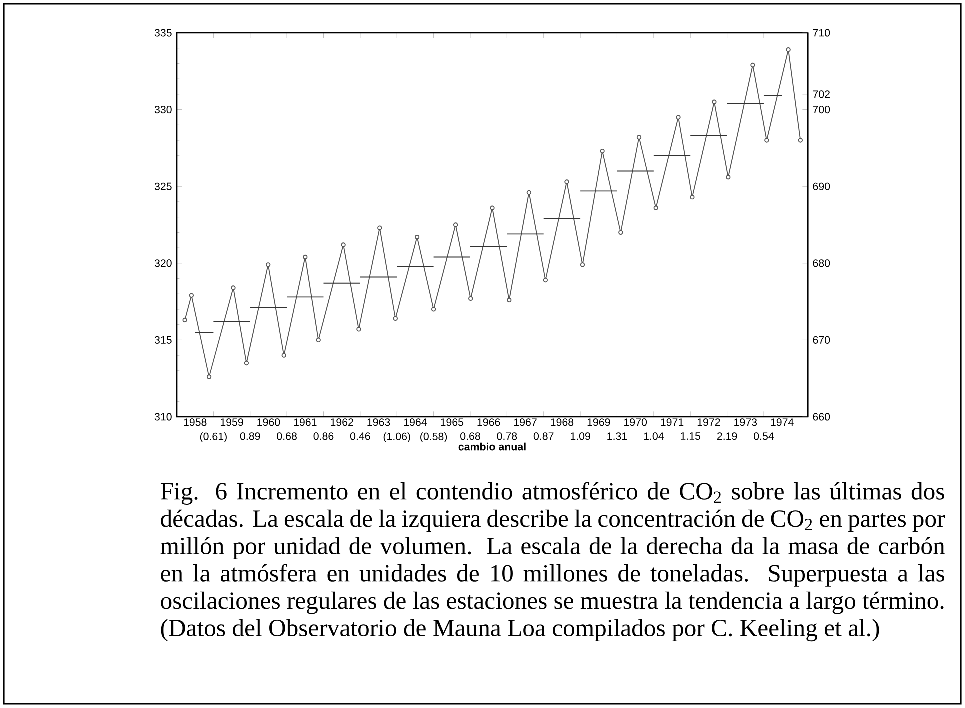 The height and width of the screenshot is (708, 965). What do you see at coordinates (709, 422) in the screenshot?
I see `x-tick-label: 1972` at bounding box center [709, 422].